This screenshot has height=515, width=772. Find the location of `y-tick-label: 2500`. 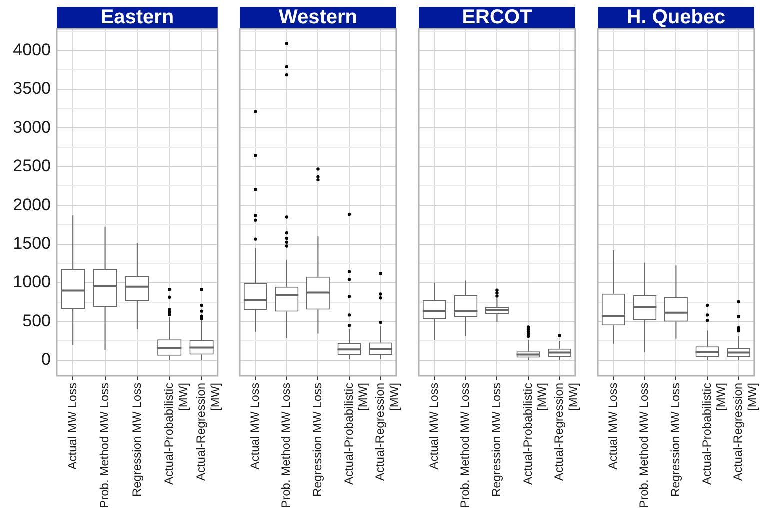

y-tick-label: 2500 is located at coordinates (32, 166).